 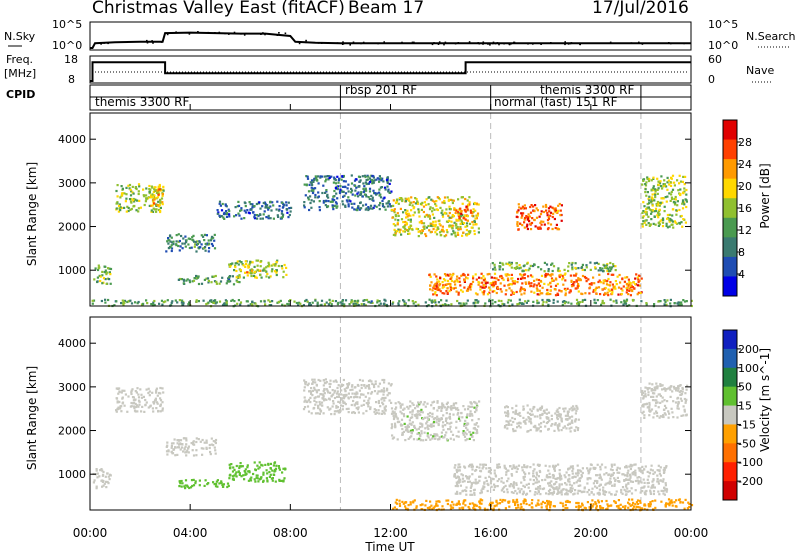 I want to click on freq-frame, so click(x=390, y=69).